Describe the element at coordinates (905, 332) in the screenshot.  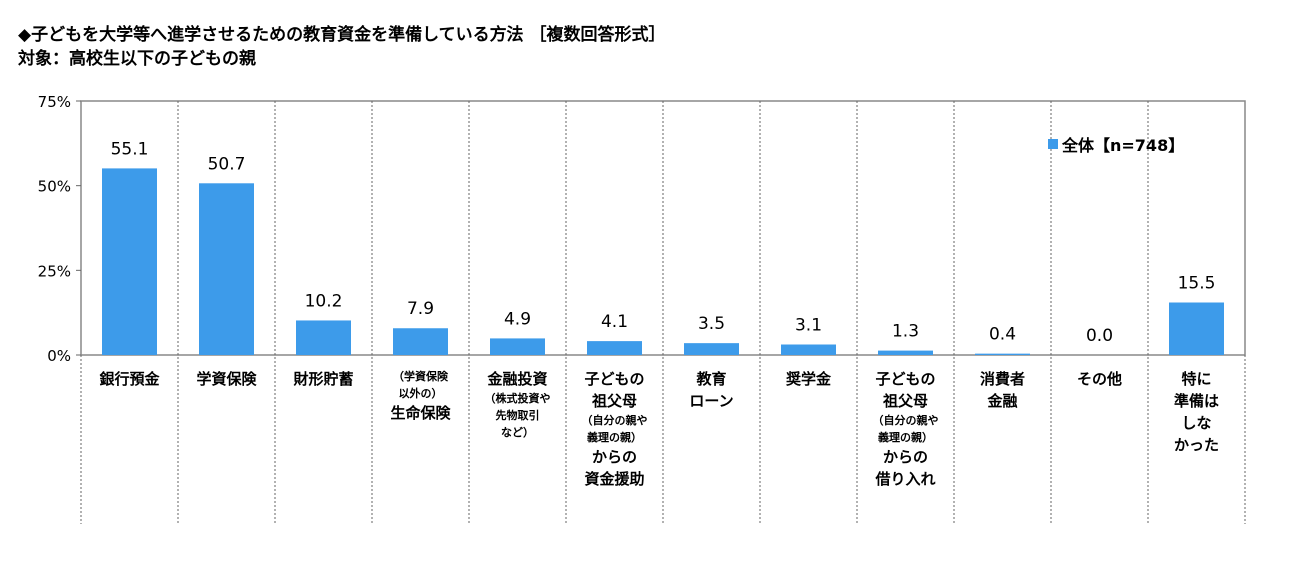
I see `data-label: 1.3` at that location.